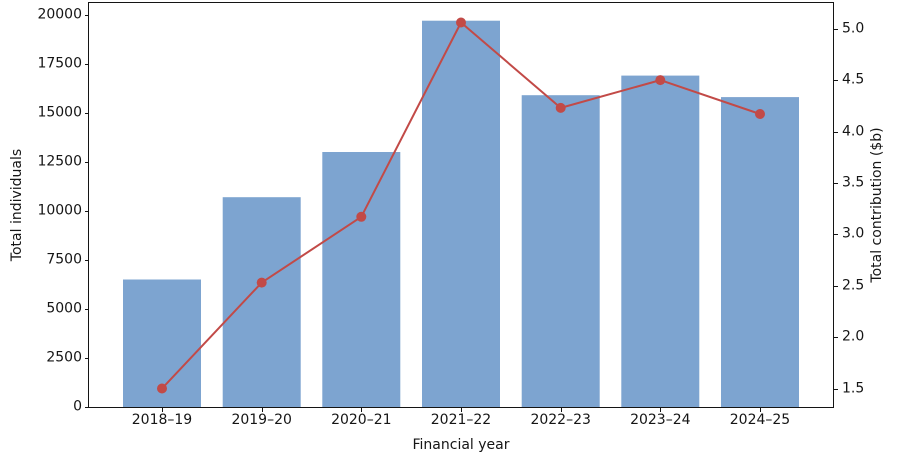 Image resolution: width=900 pixels, height=465 pixels. Describe the element at coordinates (59, 210) in the screenshot. I see `left-y-tick-label: 10000` at that location.